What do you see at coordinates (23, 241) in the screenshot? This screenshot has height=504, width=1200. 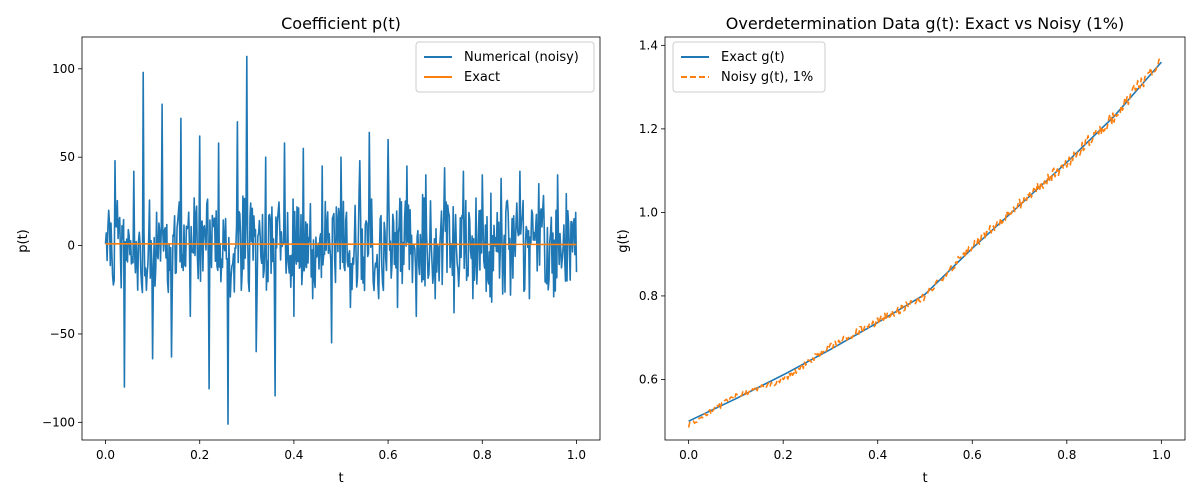 I see `y-axis-label: p(t)` at bounding box center [23, 241].